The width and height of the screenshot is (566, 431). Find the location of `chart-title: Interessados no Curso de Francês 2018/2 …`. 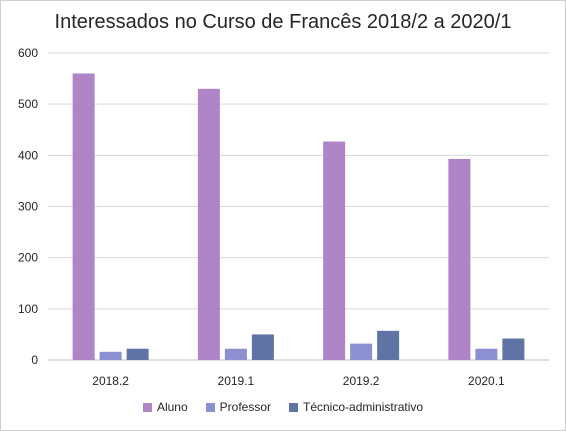

chart-title: Interessados no Curso de Francês 2018/2 … is located at coordinates (283, 22).